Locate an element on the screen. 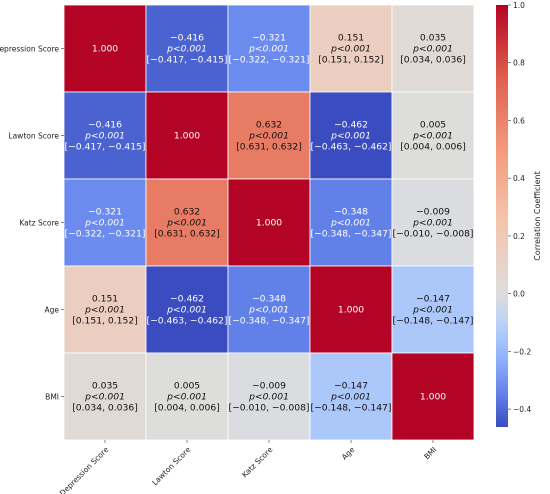 The height and width of the screenshot is (494, 550). cell-label: [0.004, 0.006] is located at coordinates (433, 147).